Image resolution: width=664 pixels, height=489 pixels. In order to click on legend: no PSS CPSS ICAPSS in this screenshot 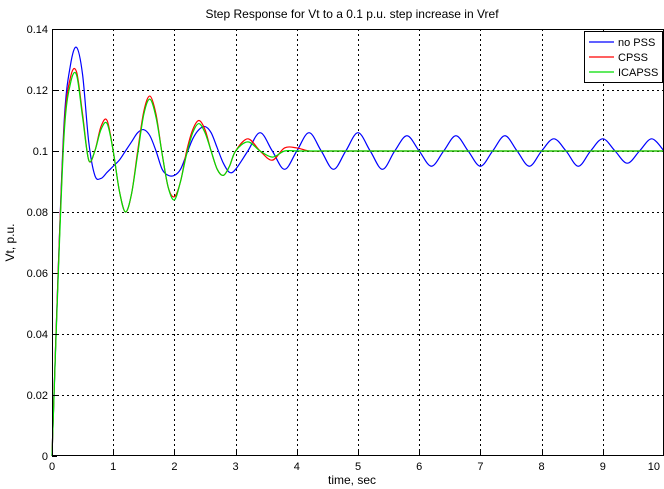, I will do `click(623, 57)`.